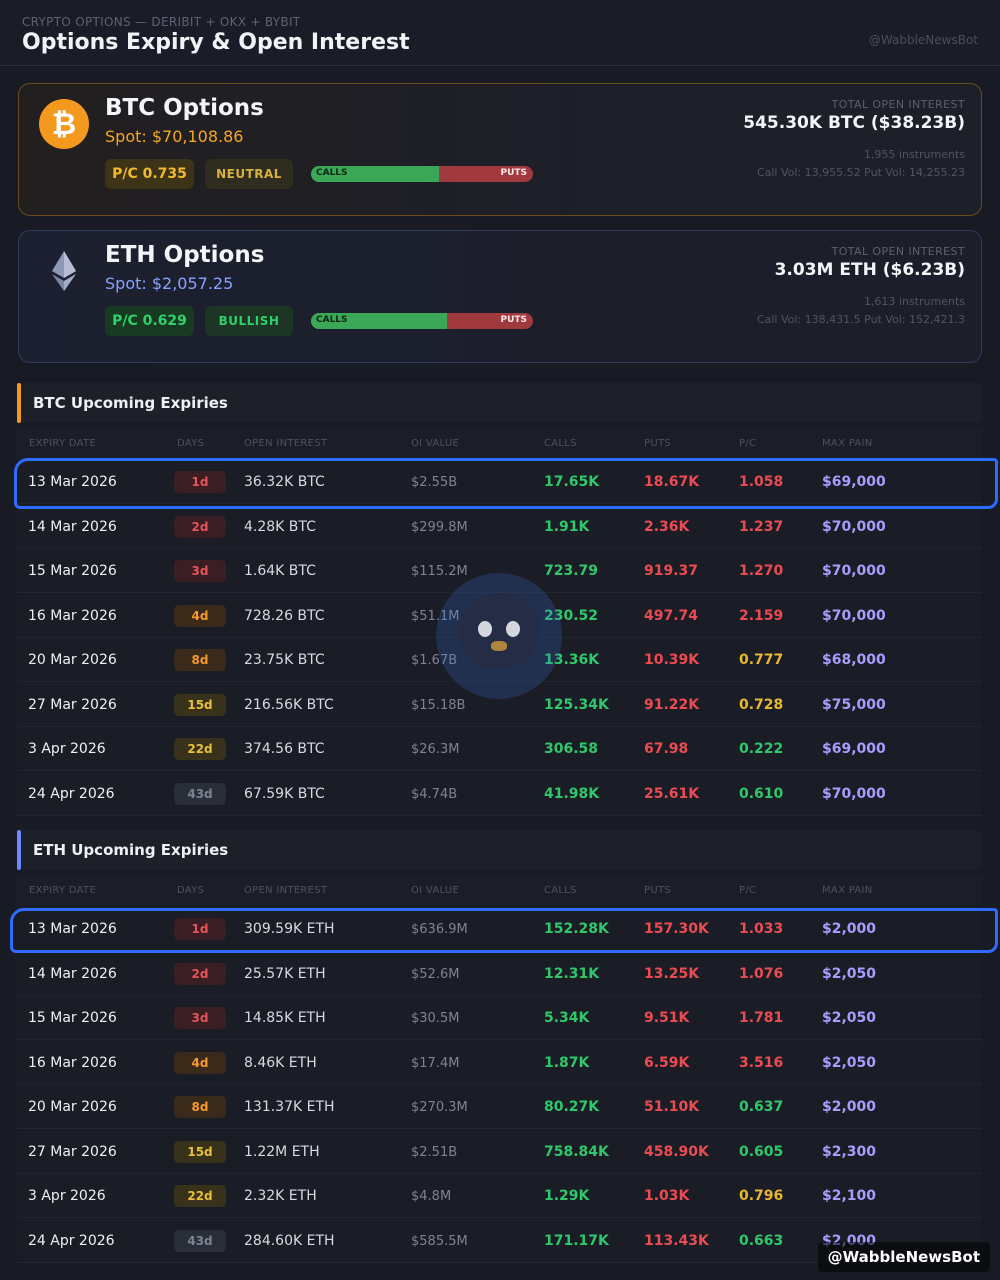 Image resolution: width=1000 pixels, height=1280 pixels. What do you see at coordinates (435, 1063) in the screenshot?
I see `oi-value: $17.4M` at bounding box center [435, 1063].